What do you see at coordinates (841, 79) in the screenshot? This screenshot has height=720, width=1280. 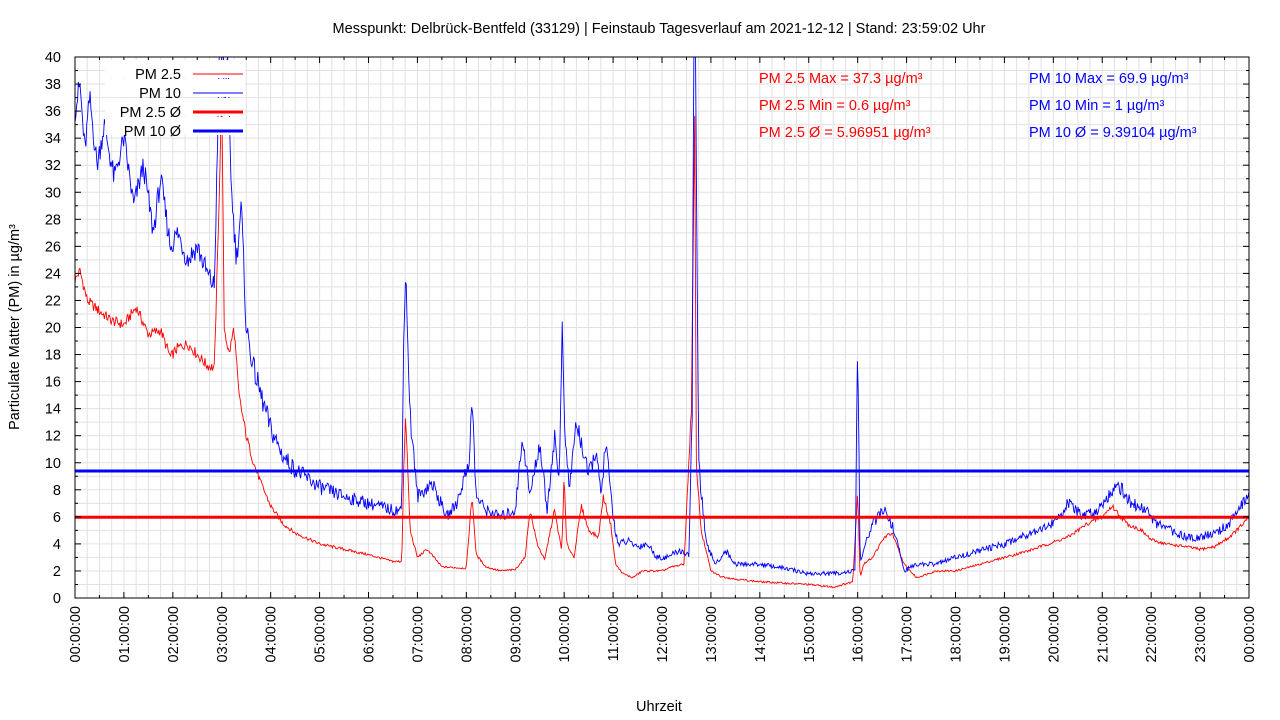 I see `pm25-max-annotation: PM 2.5 Max = 37.3 µg/m³` at bounding box center [841, 79].